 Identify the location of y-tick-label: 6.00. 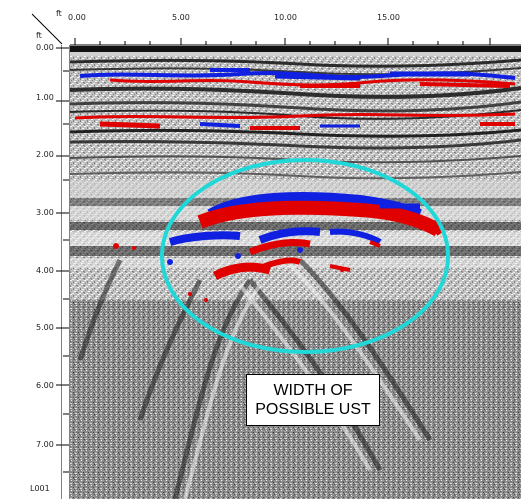
(45, 385).